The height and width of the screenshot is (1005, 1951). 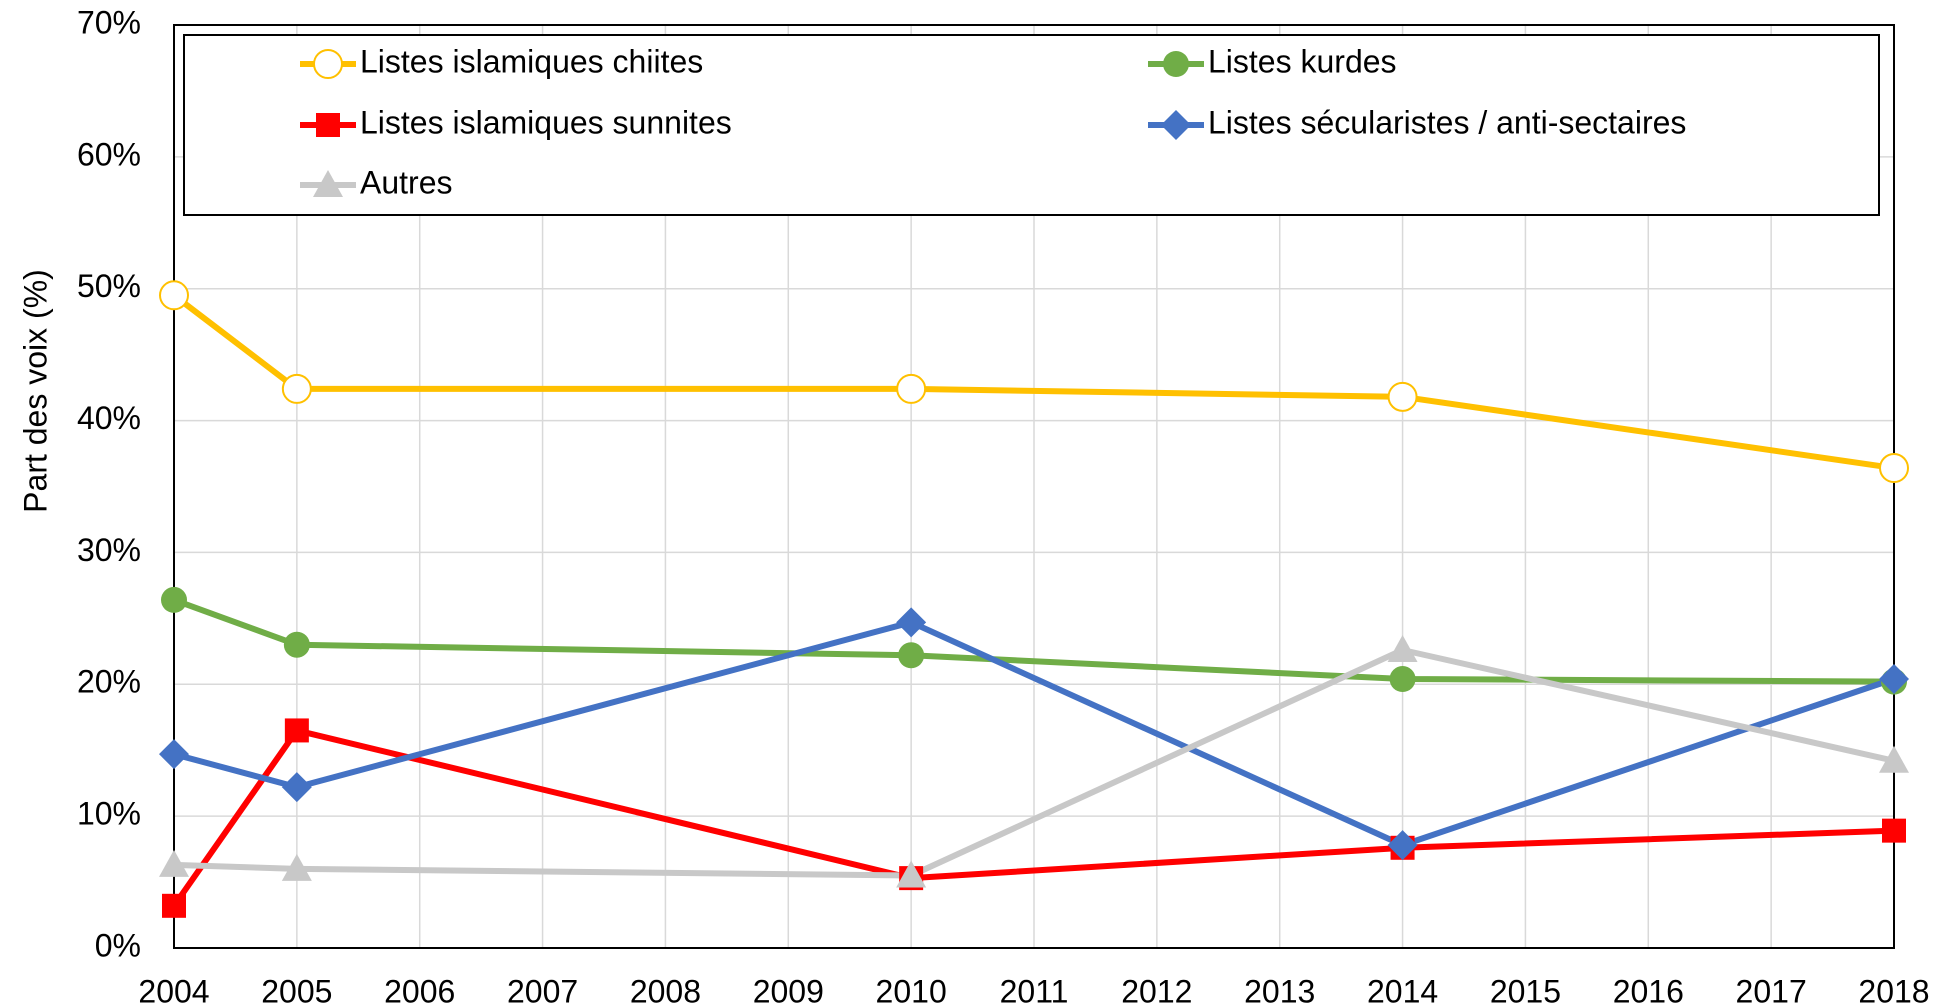 I want to click on x-tick-label: 2009, so click(x=788, y=989).